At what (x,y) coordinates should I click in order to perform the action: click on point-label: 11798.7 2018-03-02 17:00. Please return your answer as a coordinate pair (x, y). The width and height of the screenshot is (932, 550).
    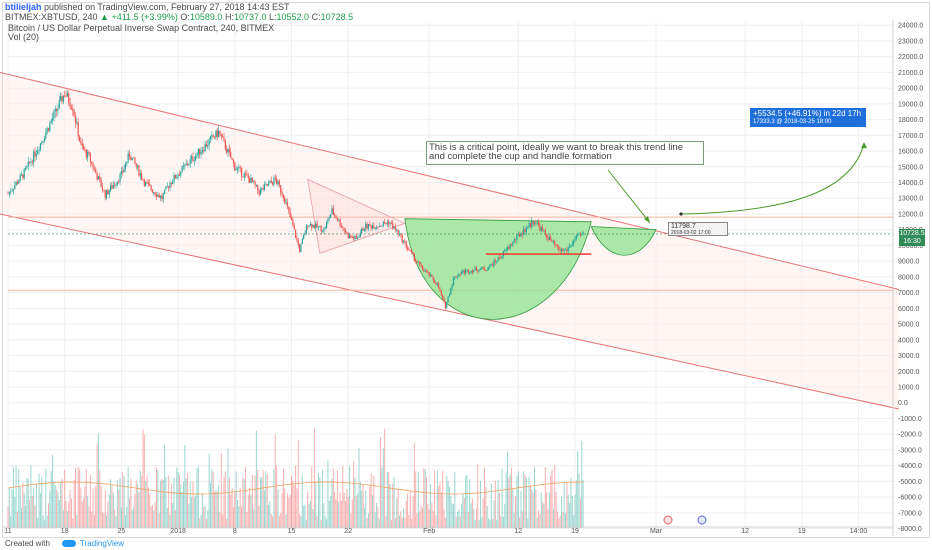
    Looking at the image, I should click on (698, 229).